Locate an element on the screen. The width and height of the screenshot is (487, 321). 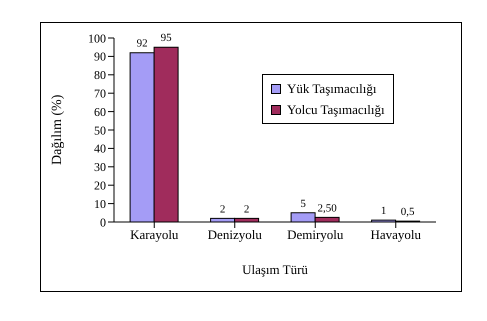
y-tick-label: 50 is located at coordinates (100, 130).